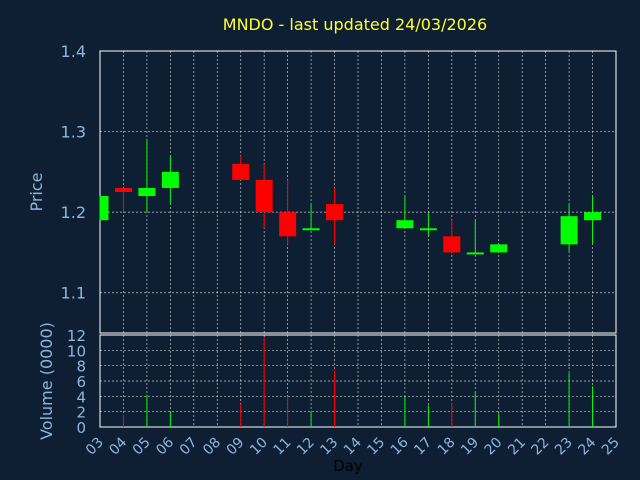 The width and height of the screenshot is (640, 480). What do you see at coordinates (348, 466) in the screenshot?
I see `x-axis-label: Day` at bounding box center [348, 466].